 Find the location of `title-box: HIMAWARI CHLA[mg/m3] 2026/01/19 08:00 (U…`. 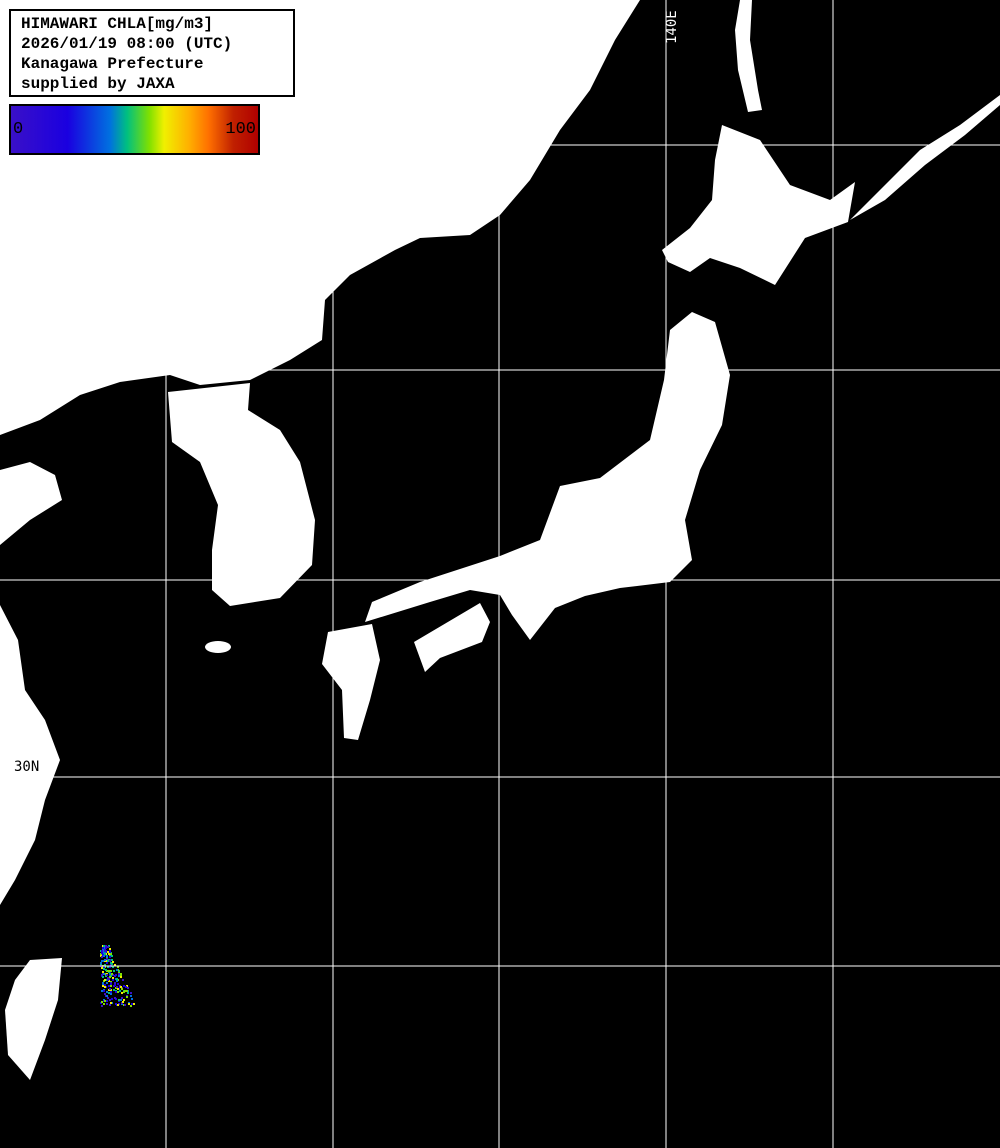

title-box: HIMAWARI CHLA[mg/m3] 2026/01/19 08:00 (U… is located at coordinates (152, 53).